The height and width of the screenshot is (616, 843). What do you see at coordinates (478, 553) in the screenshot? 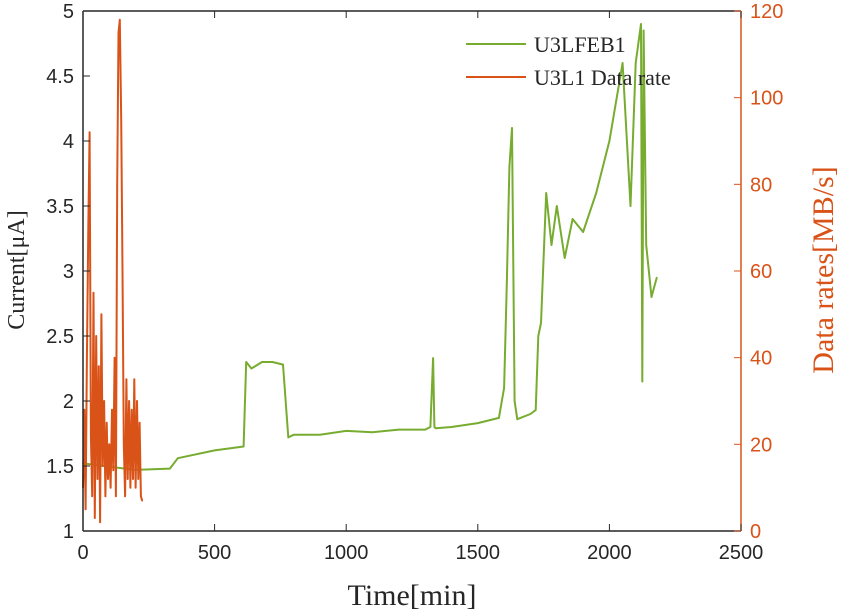
I see `x-tick-label: 1500` at bounding box center [478, 553].